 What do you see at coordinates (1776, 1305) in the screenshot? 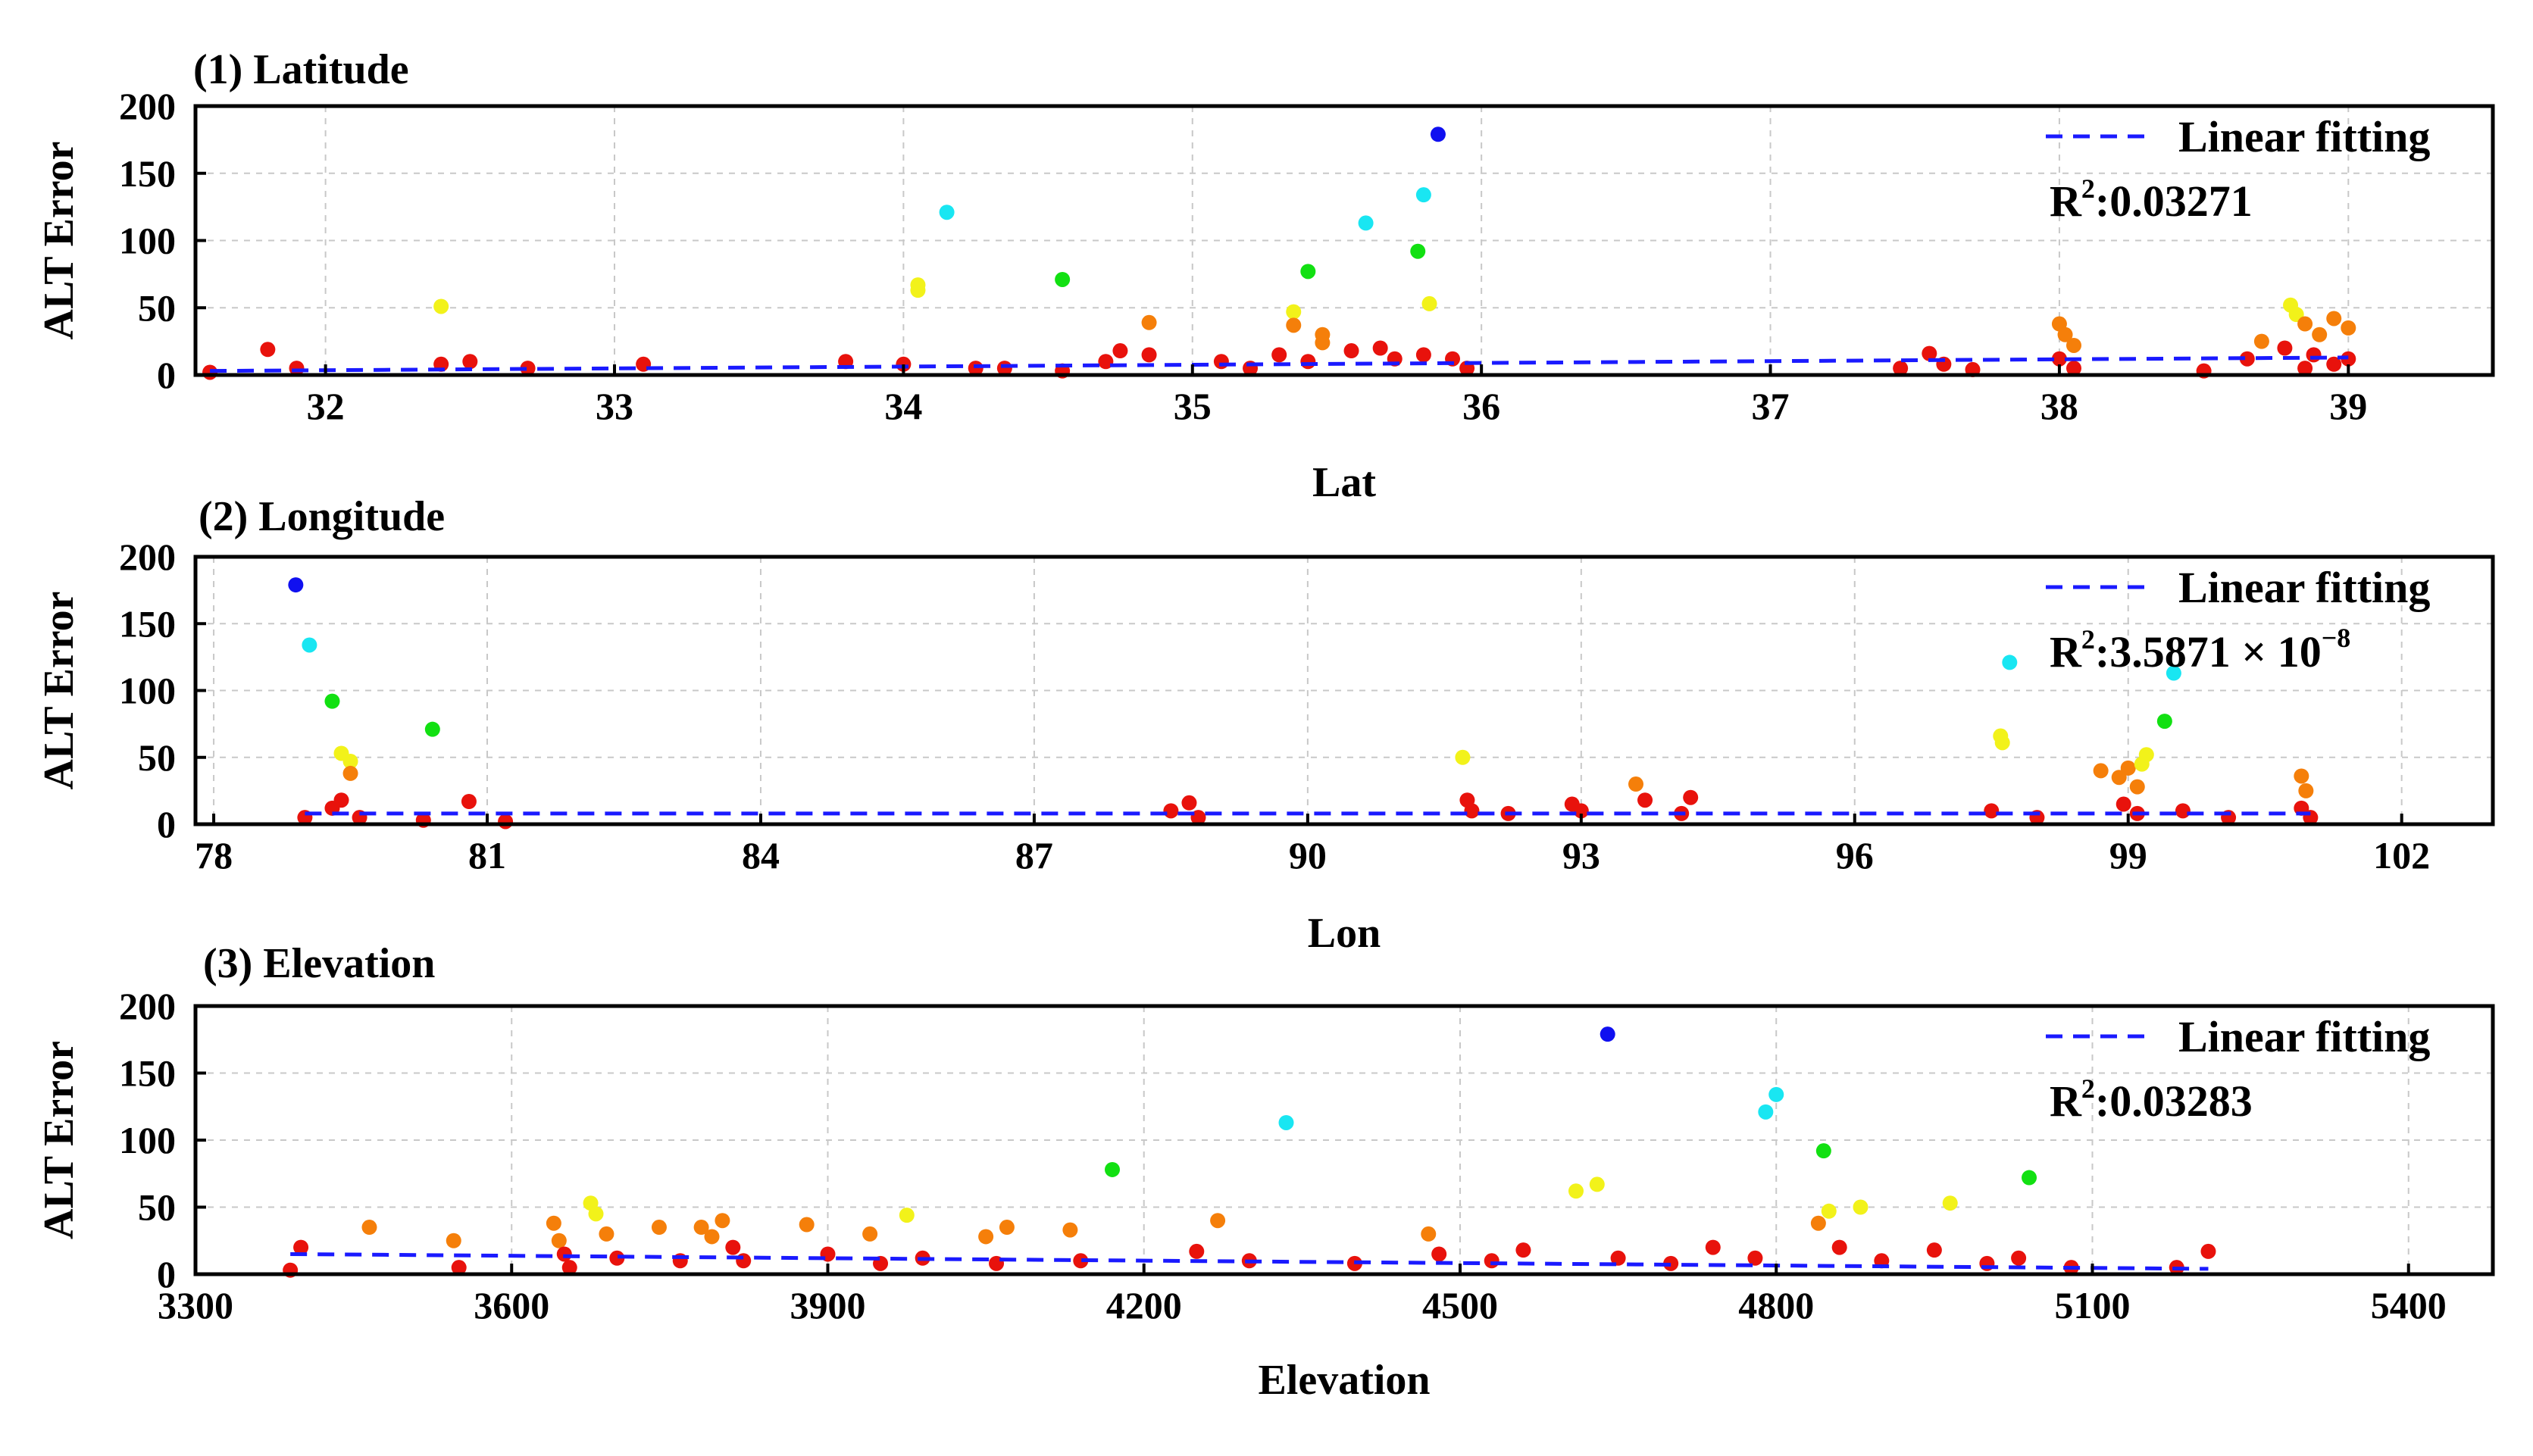
I see `x-tick-label: 4800` at bounding box center [1776, 1305].